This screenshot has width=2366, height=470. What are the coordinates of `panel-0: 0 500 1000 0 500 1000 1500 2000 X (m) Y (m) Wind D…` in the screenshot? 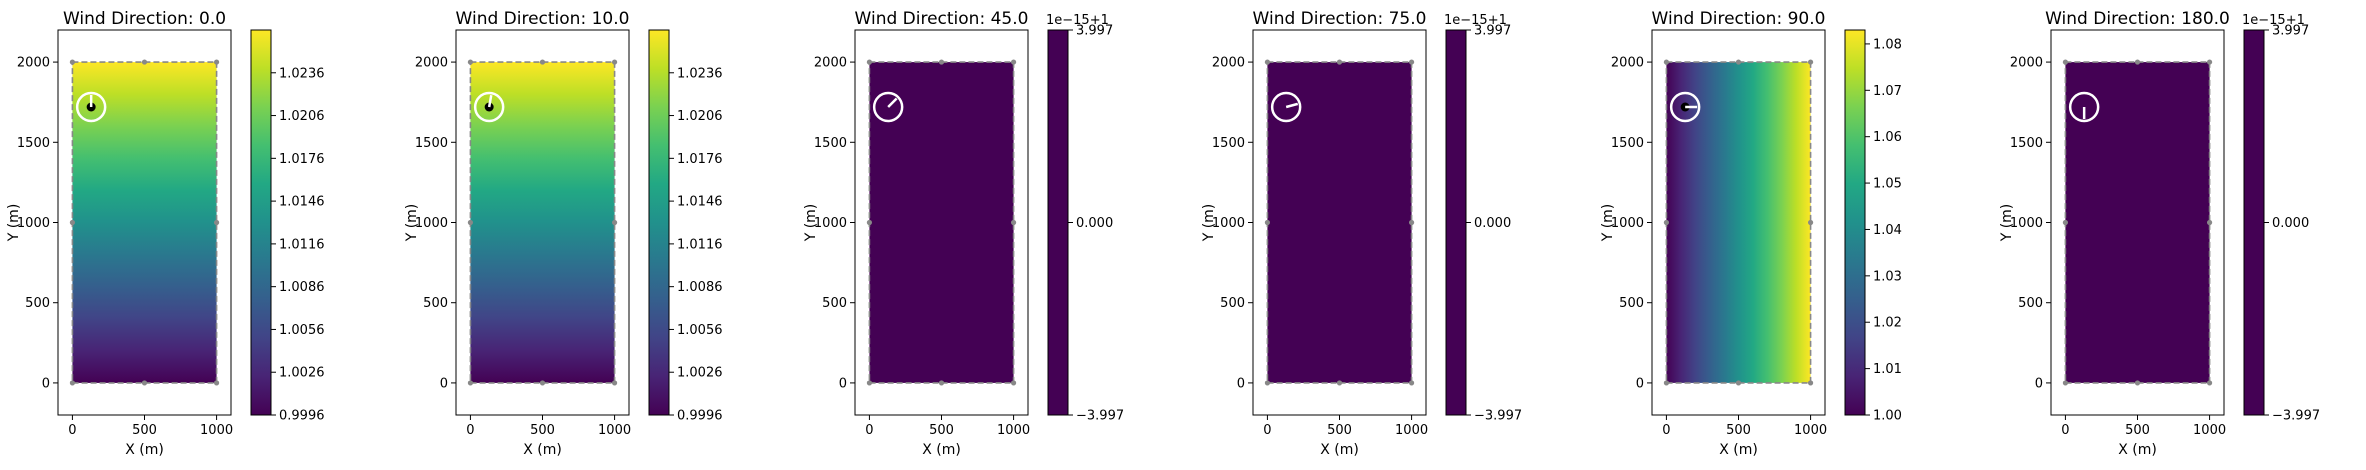 It's located at (165, 233).